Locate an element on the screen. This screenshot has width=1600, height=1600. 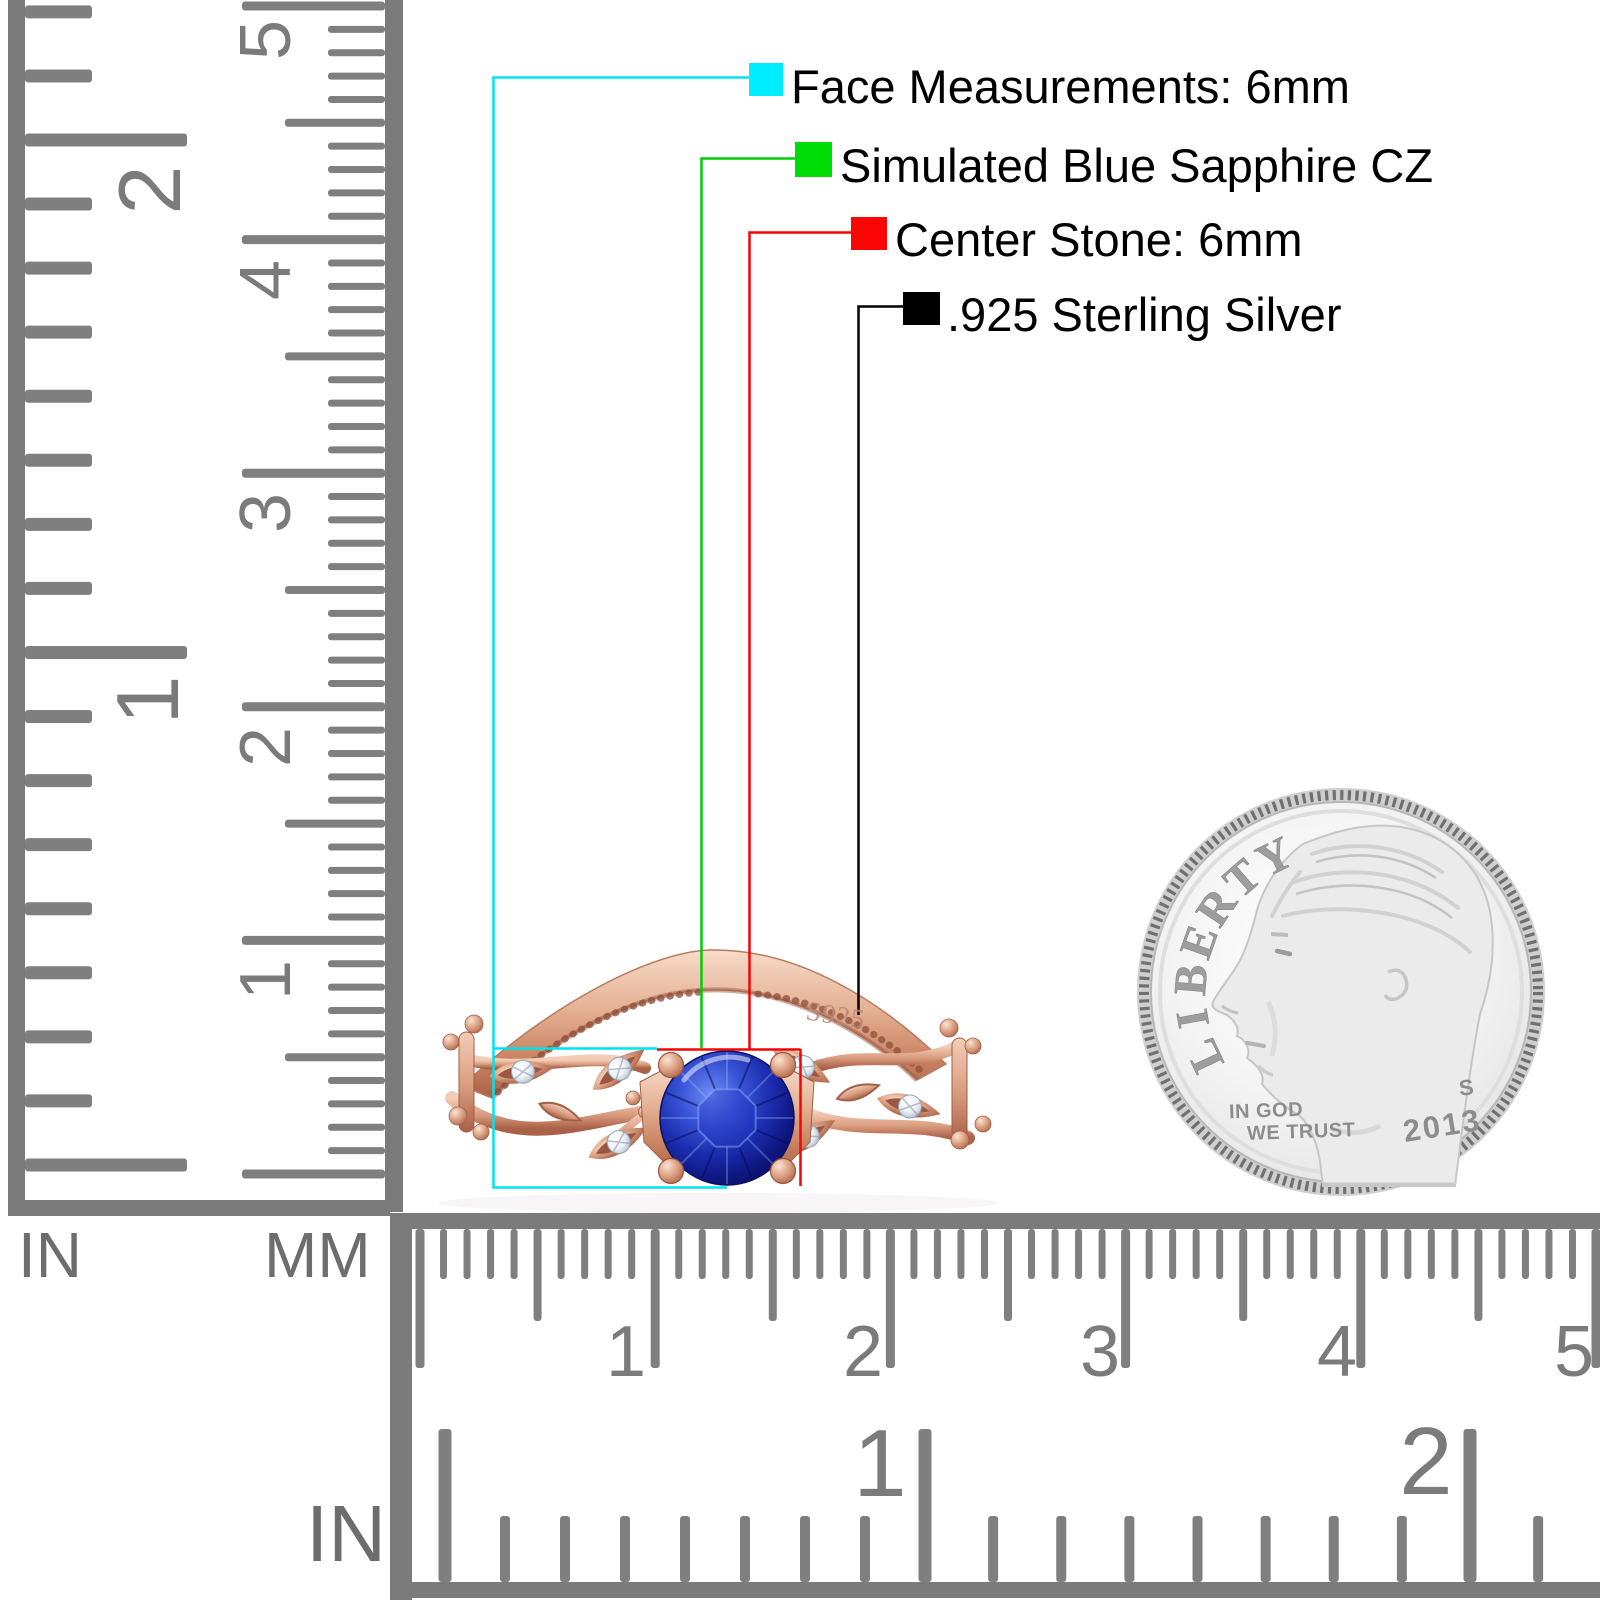
ruler-number: 3 is located at coordinates (266, 513).